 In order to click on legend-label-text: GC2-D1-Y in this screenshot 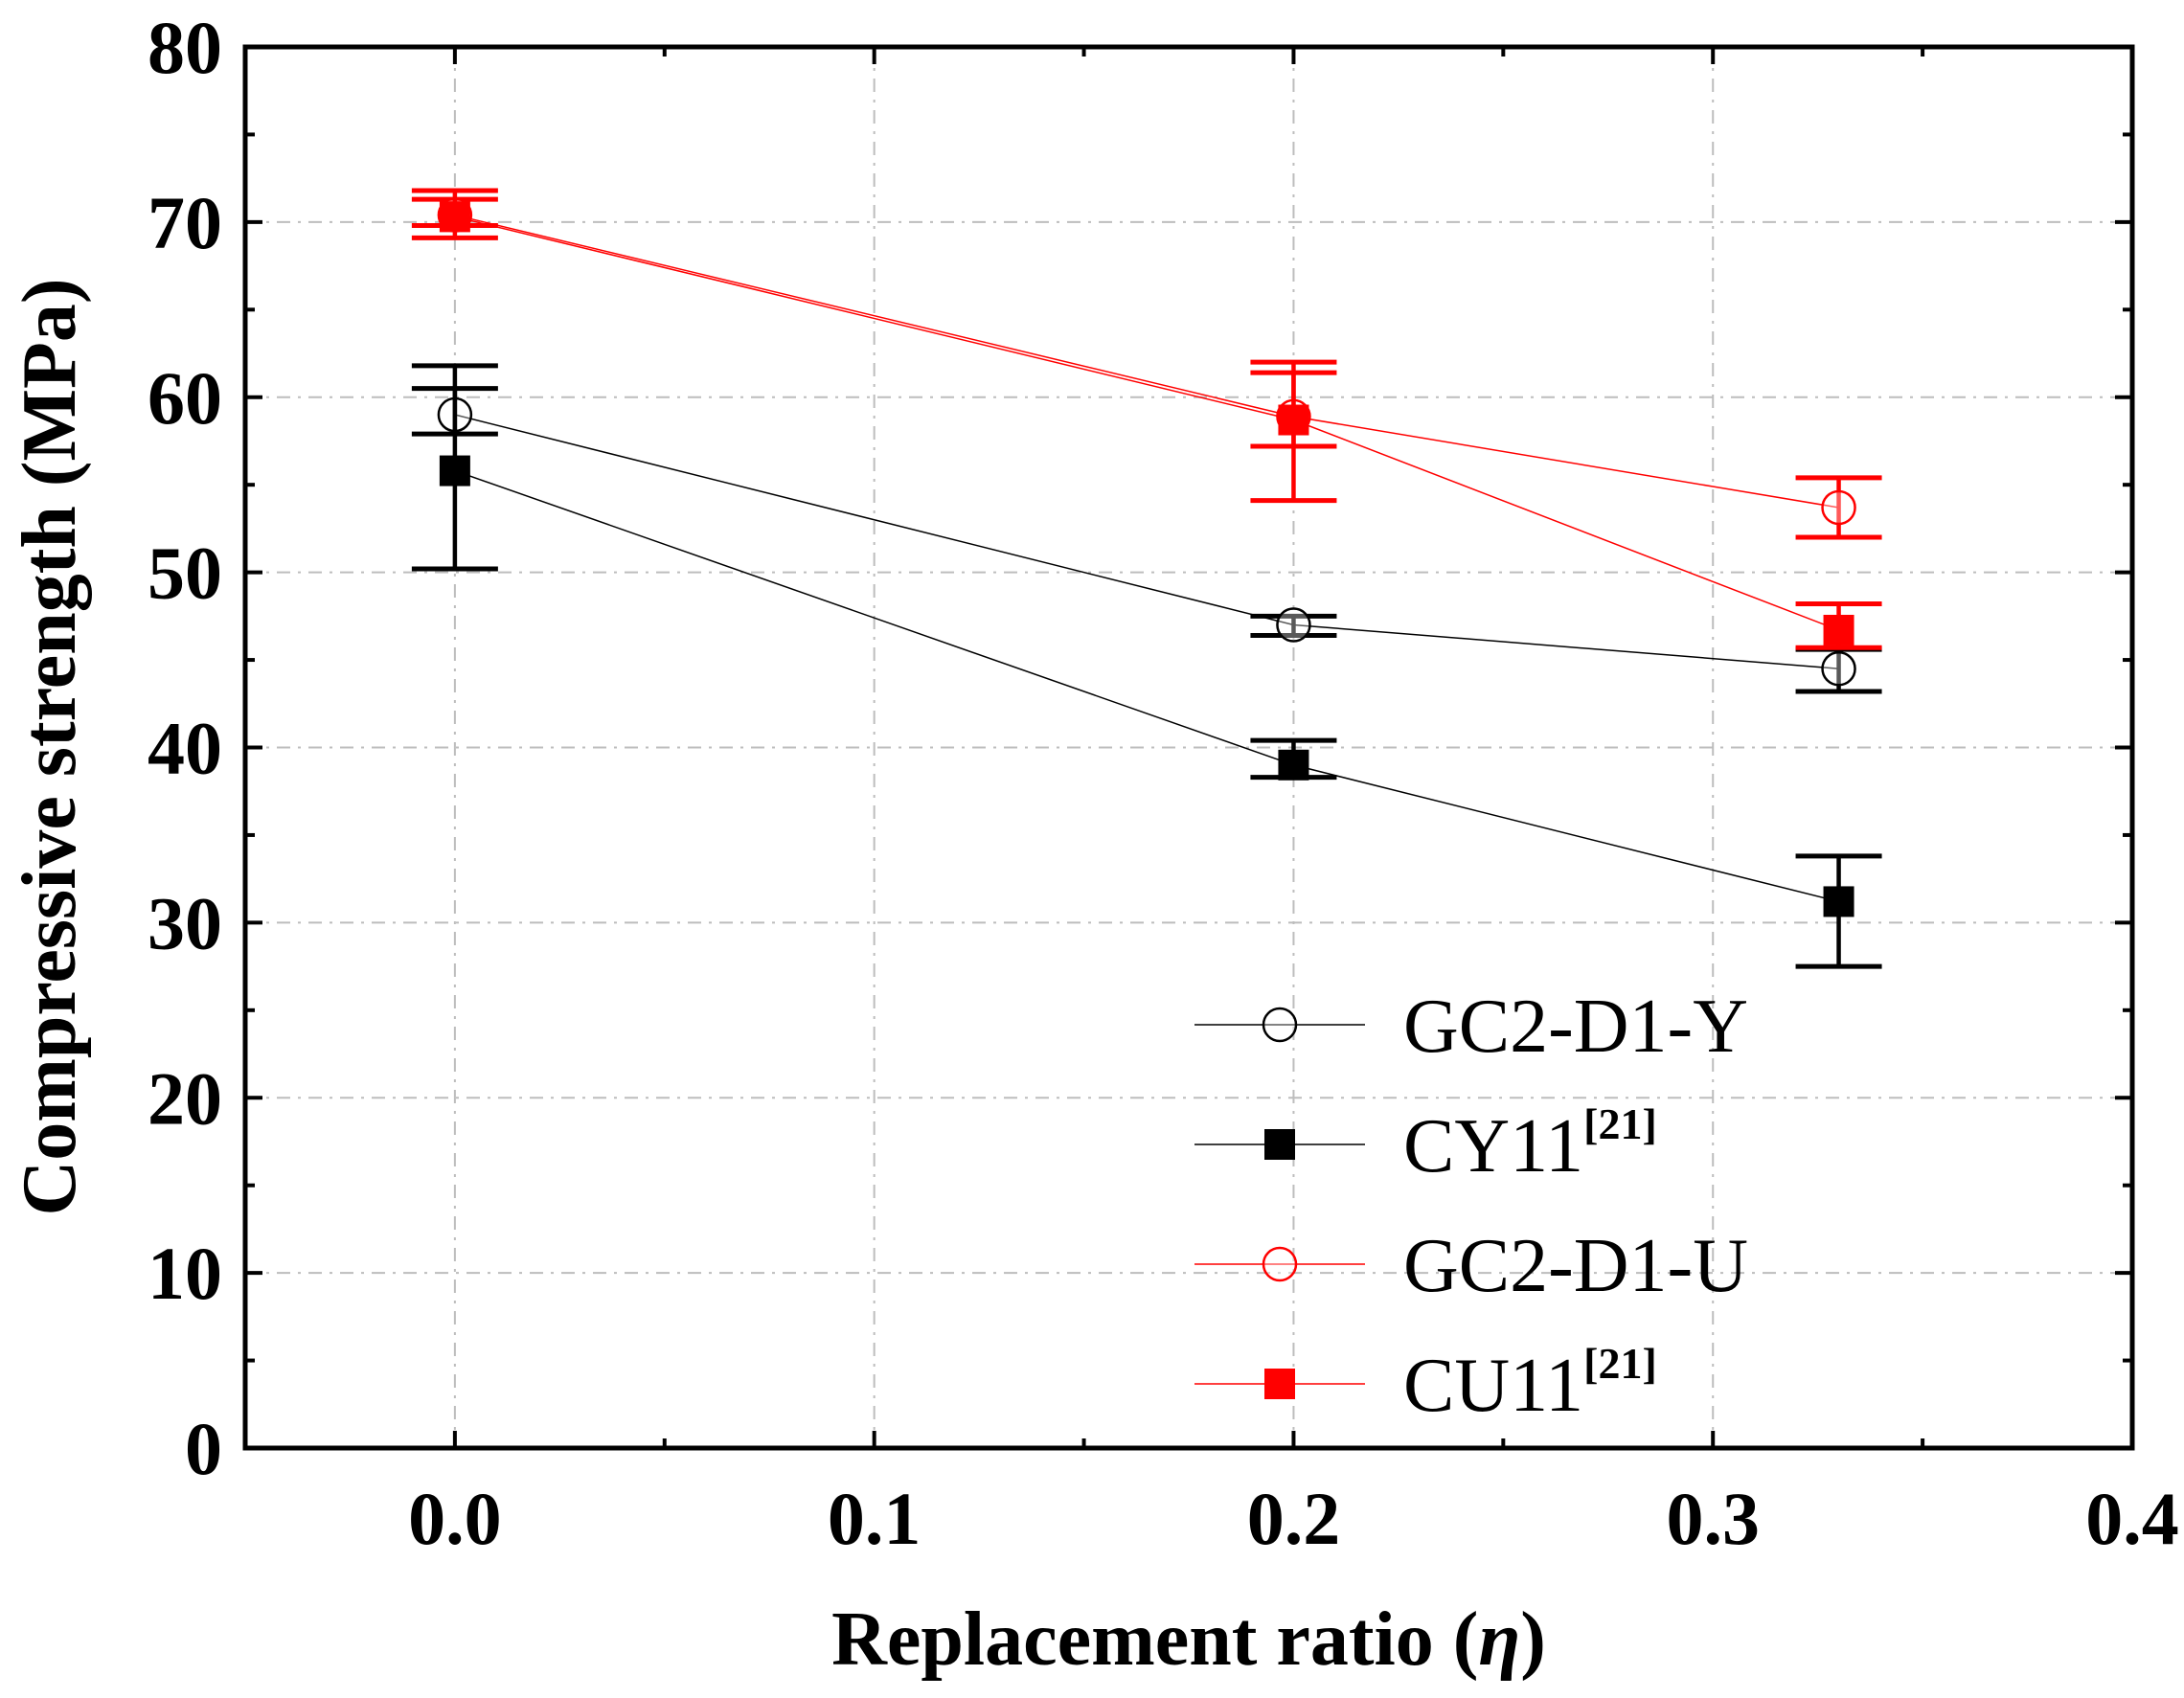, I will do `click(1576, 1027)`.